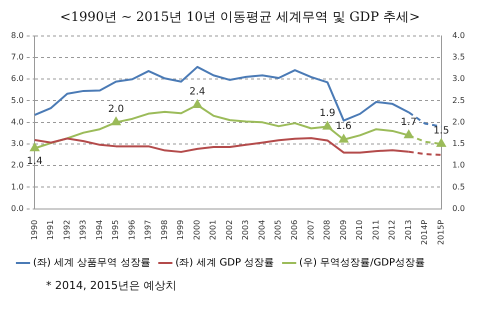 The image size is (480, 310). Describe the element at coordinates (343, 230) in the screenshot. I see `x-tick-label: 2009` at that location.